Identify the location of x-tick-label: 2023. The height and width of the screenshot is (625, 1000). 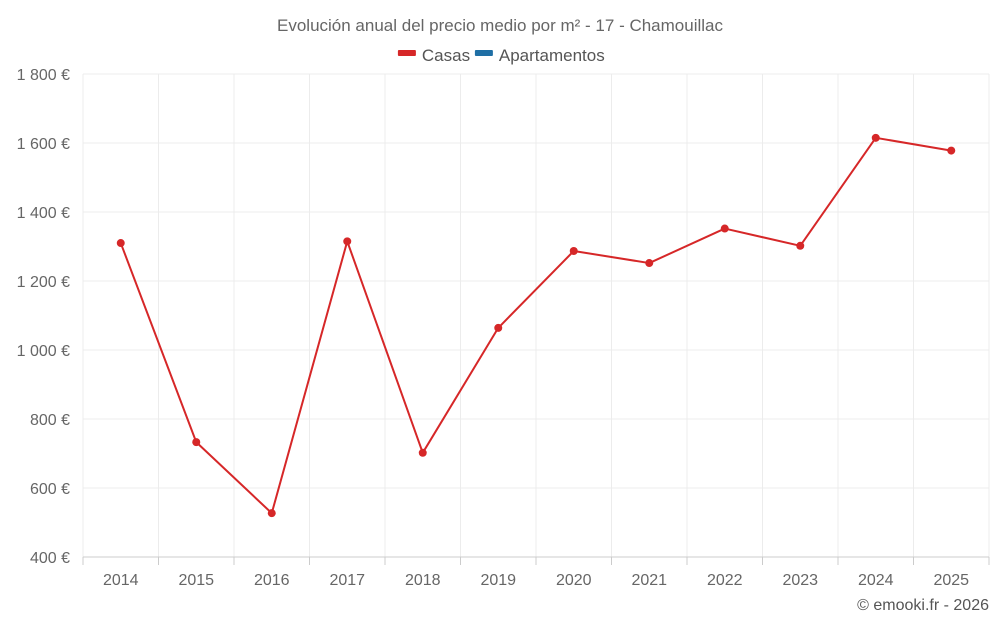
(800, 580).